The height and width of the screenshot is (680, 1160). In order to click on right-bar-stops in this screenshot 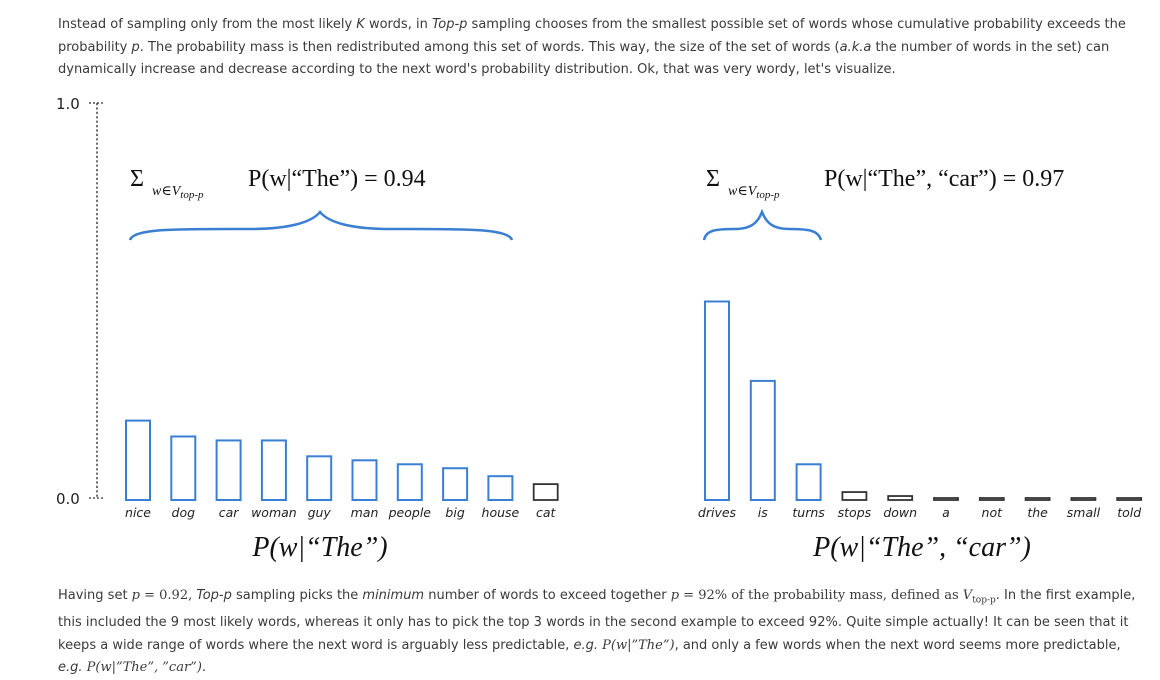, I will do `click(854, 496)`.